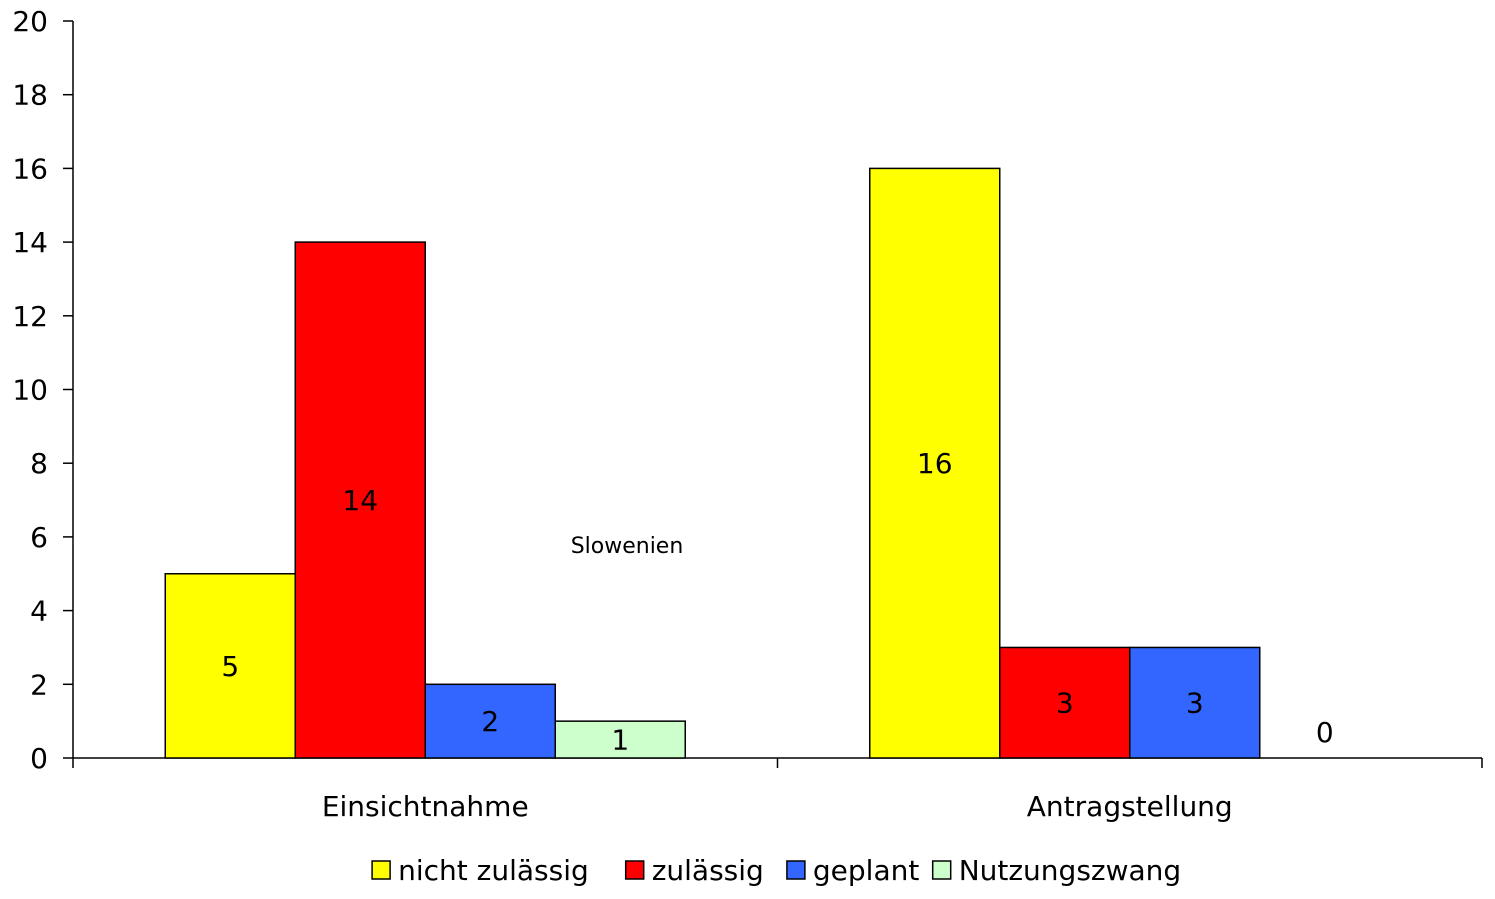 This screenshot has width=1495, height=899. What do you see at coordinates (493, 870) in the screenshot?
I see `legend-label: nicht zulässig` at bounding box center [493, 870].